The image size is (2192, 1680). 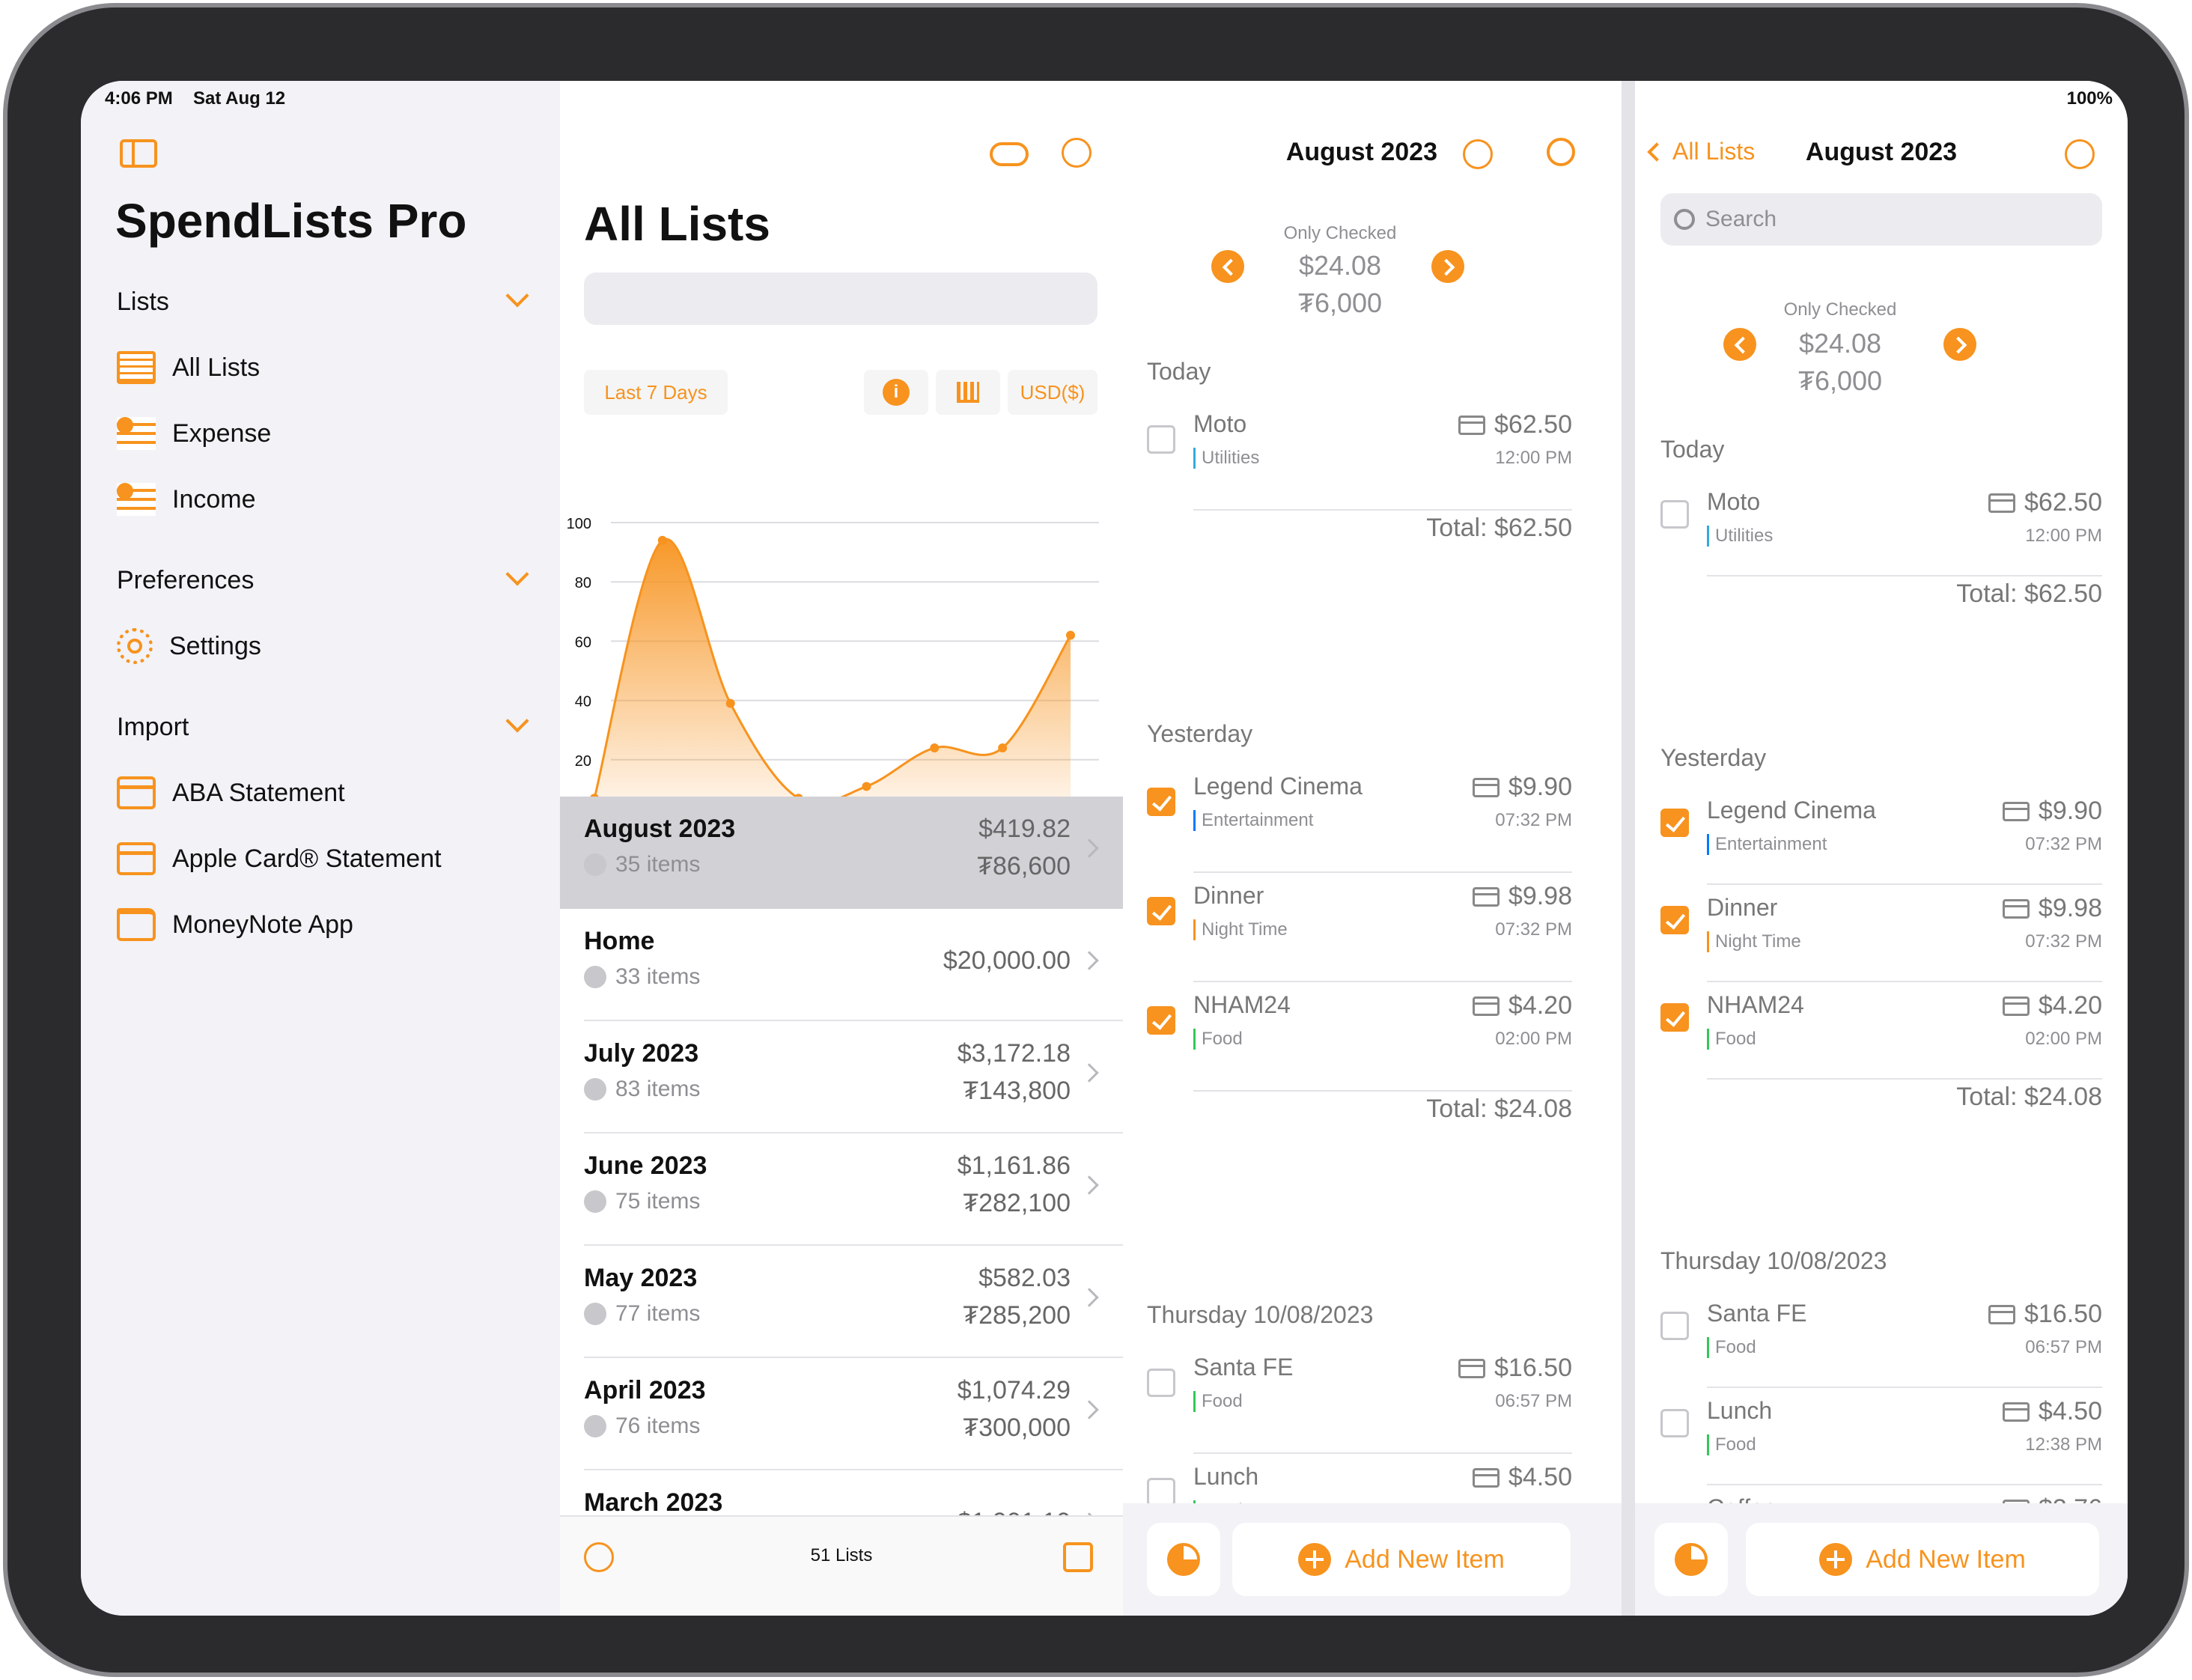 I want to click on item-amount: $4.50, so click(x=2052, y=1411).